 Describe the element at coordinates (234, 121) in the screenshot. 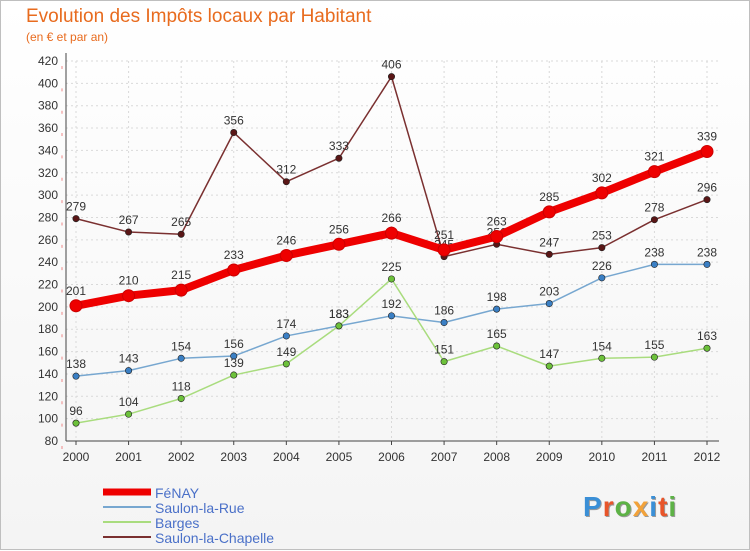

I see `data-label-saulon-la-chapelle: 356` at that location.